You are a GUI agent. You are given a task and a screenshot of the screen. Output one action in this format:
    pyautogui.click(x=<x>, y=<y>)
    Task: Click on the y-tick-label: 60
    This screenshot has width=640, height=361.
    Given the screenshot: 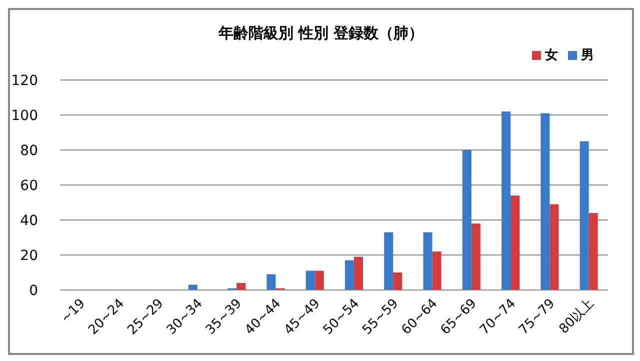 What is the action you would take?
    pyautogui.click(x=29, y=186)
    